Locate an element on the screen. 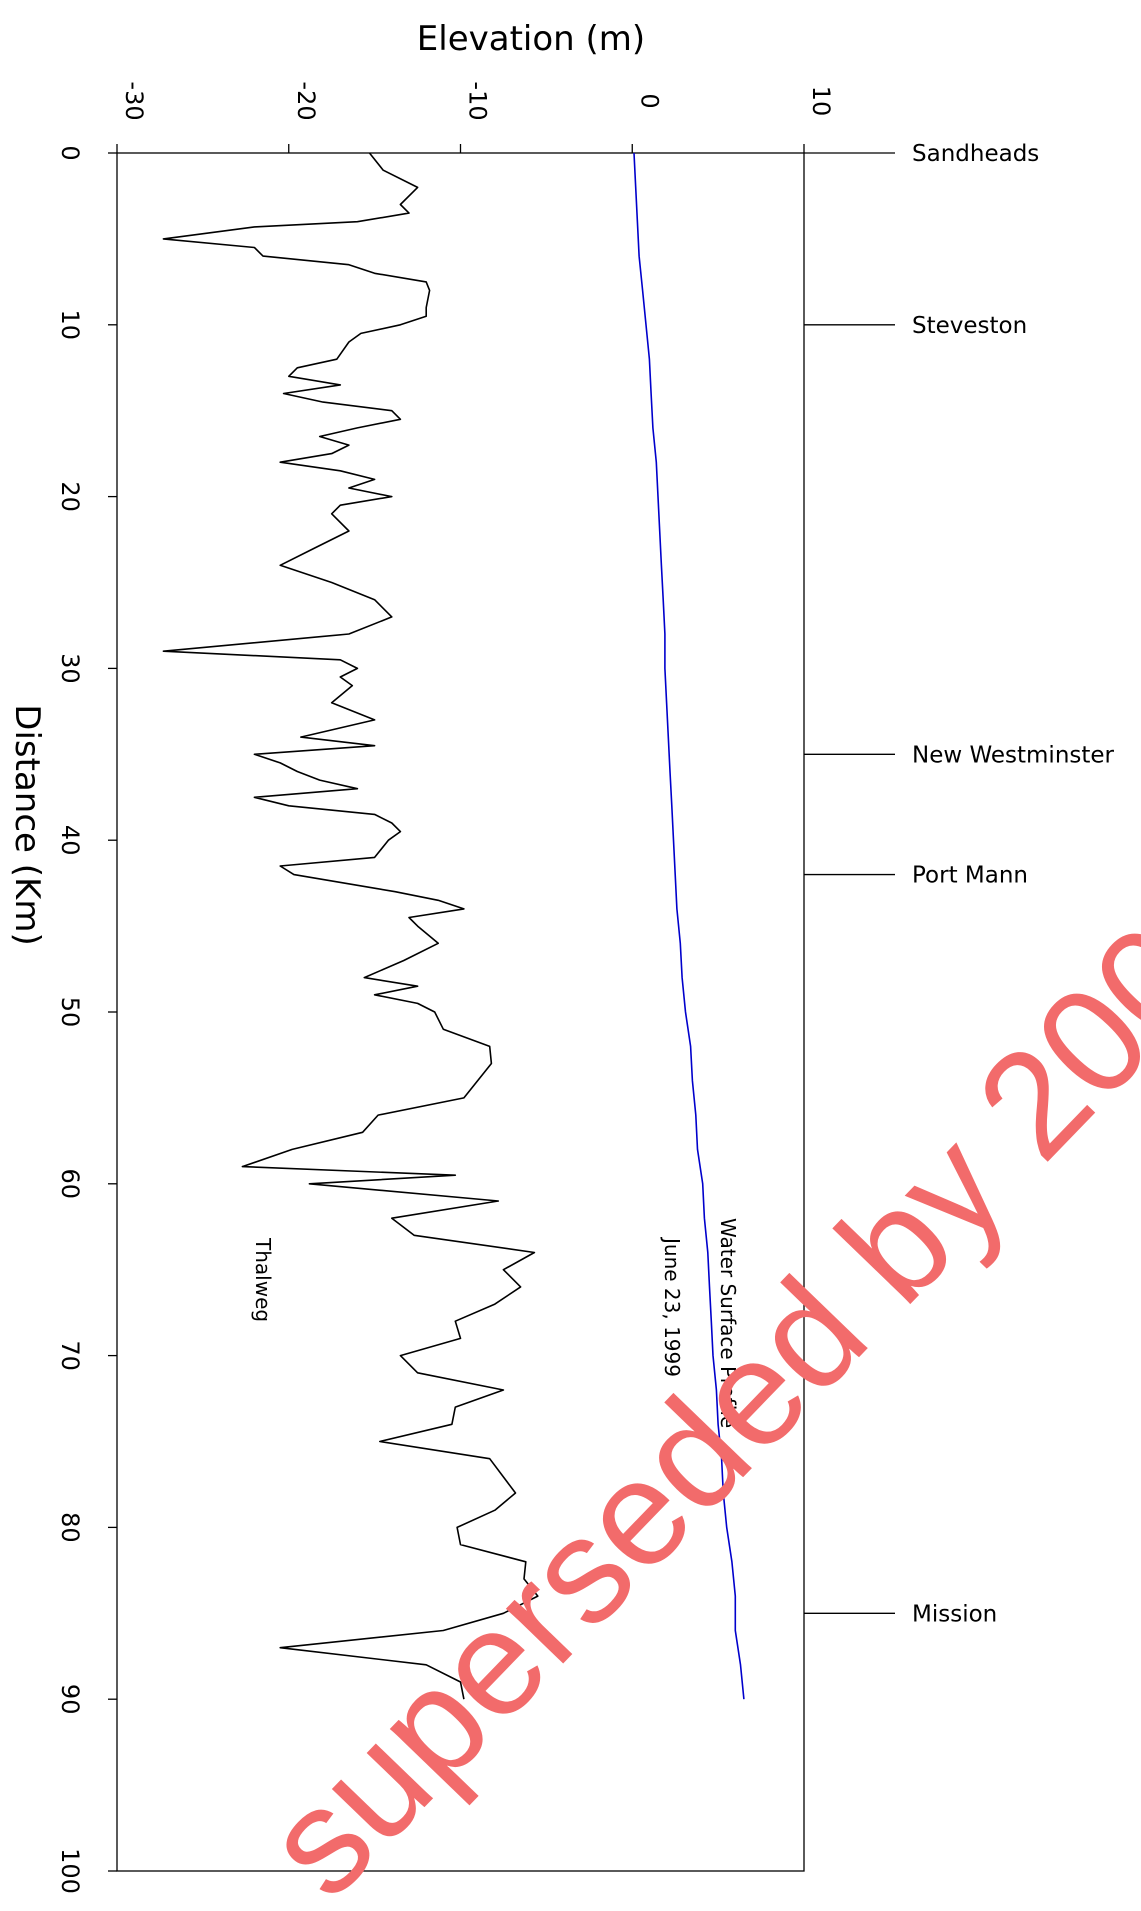  distance-tick-label: 100 is located at coordinates (70, 1871).